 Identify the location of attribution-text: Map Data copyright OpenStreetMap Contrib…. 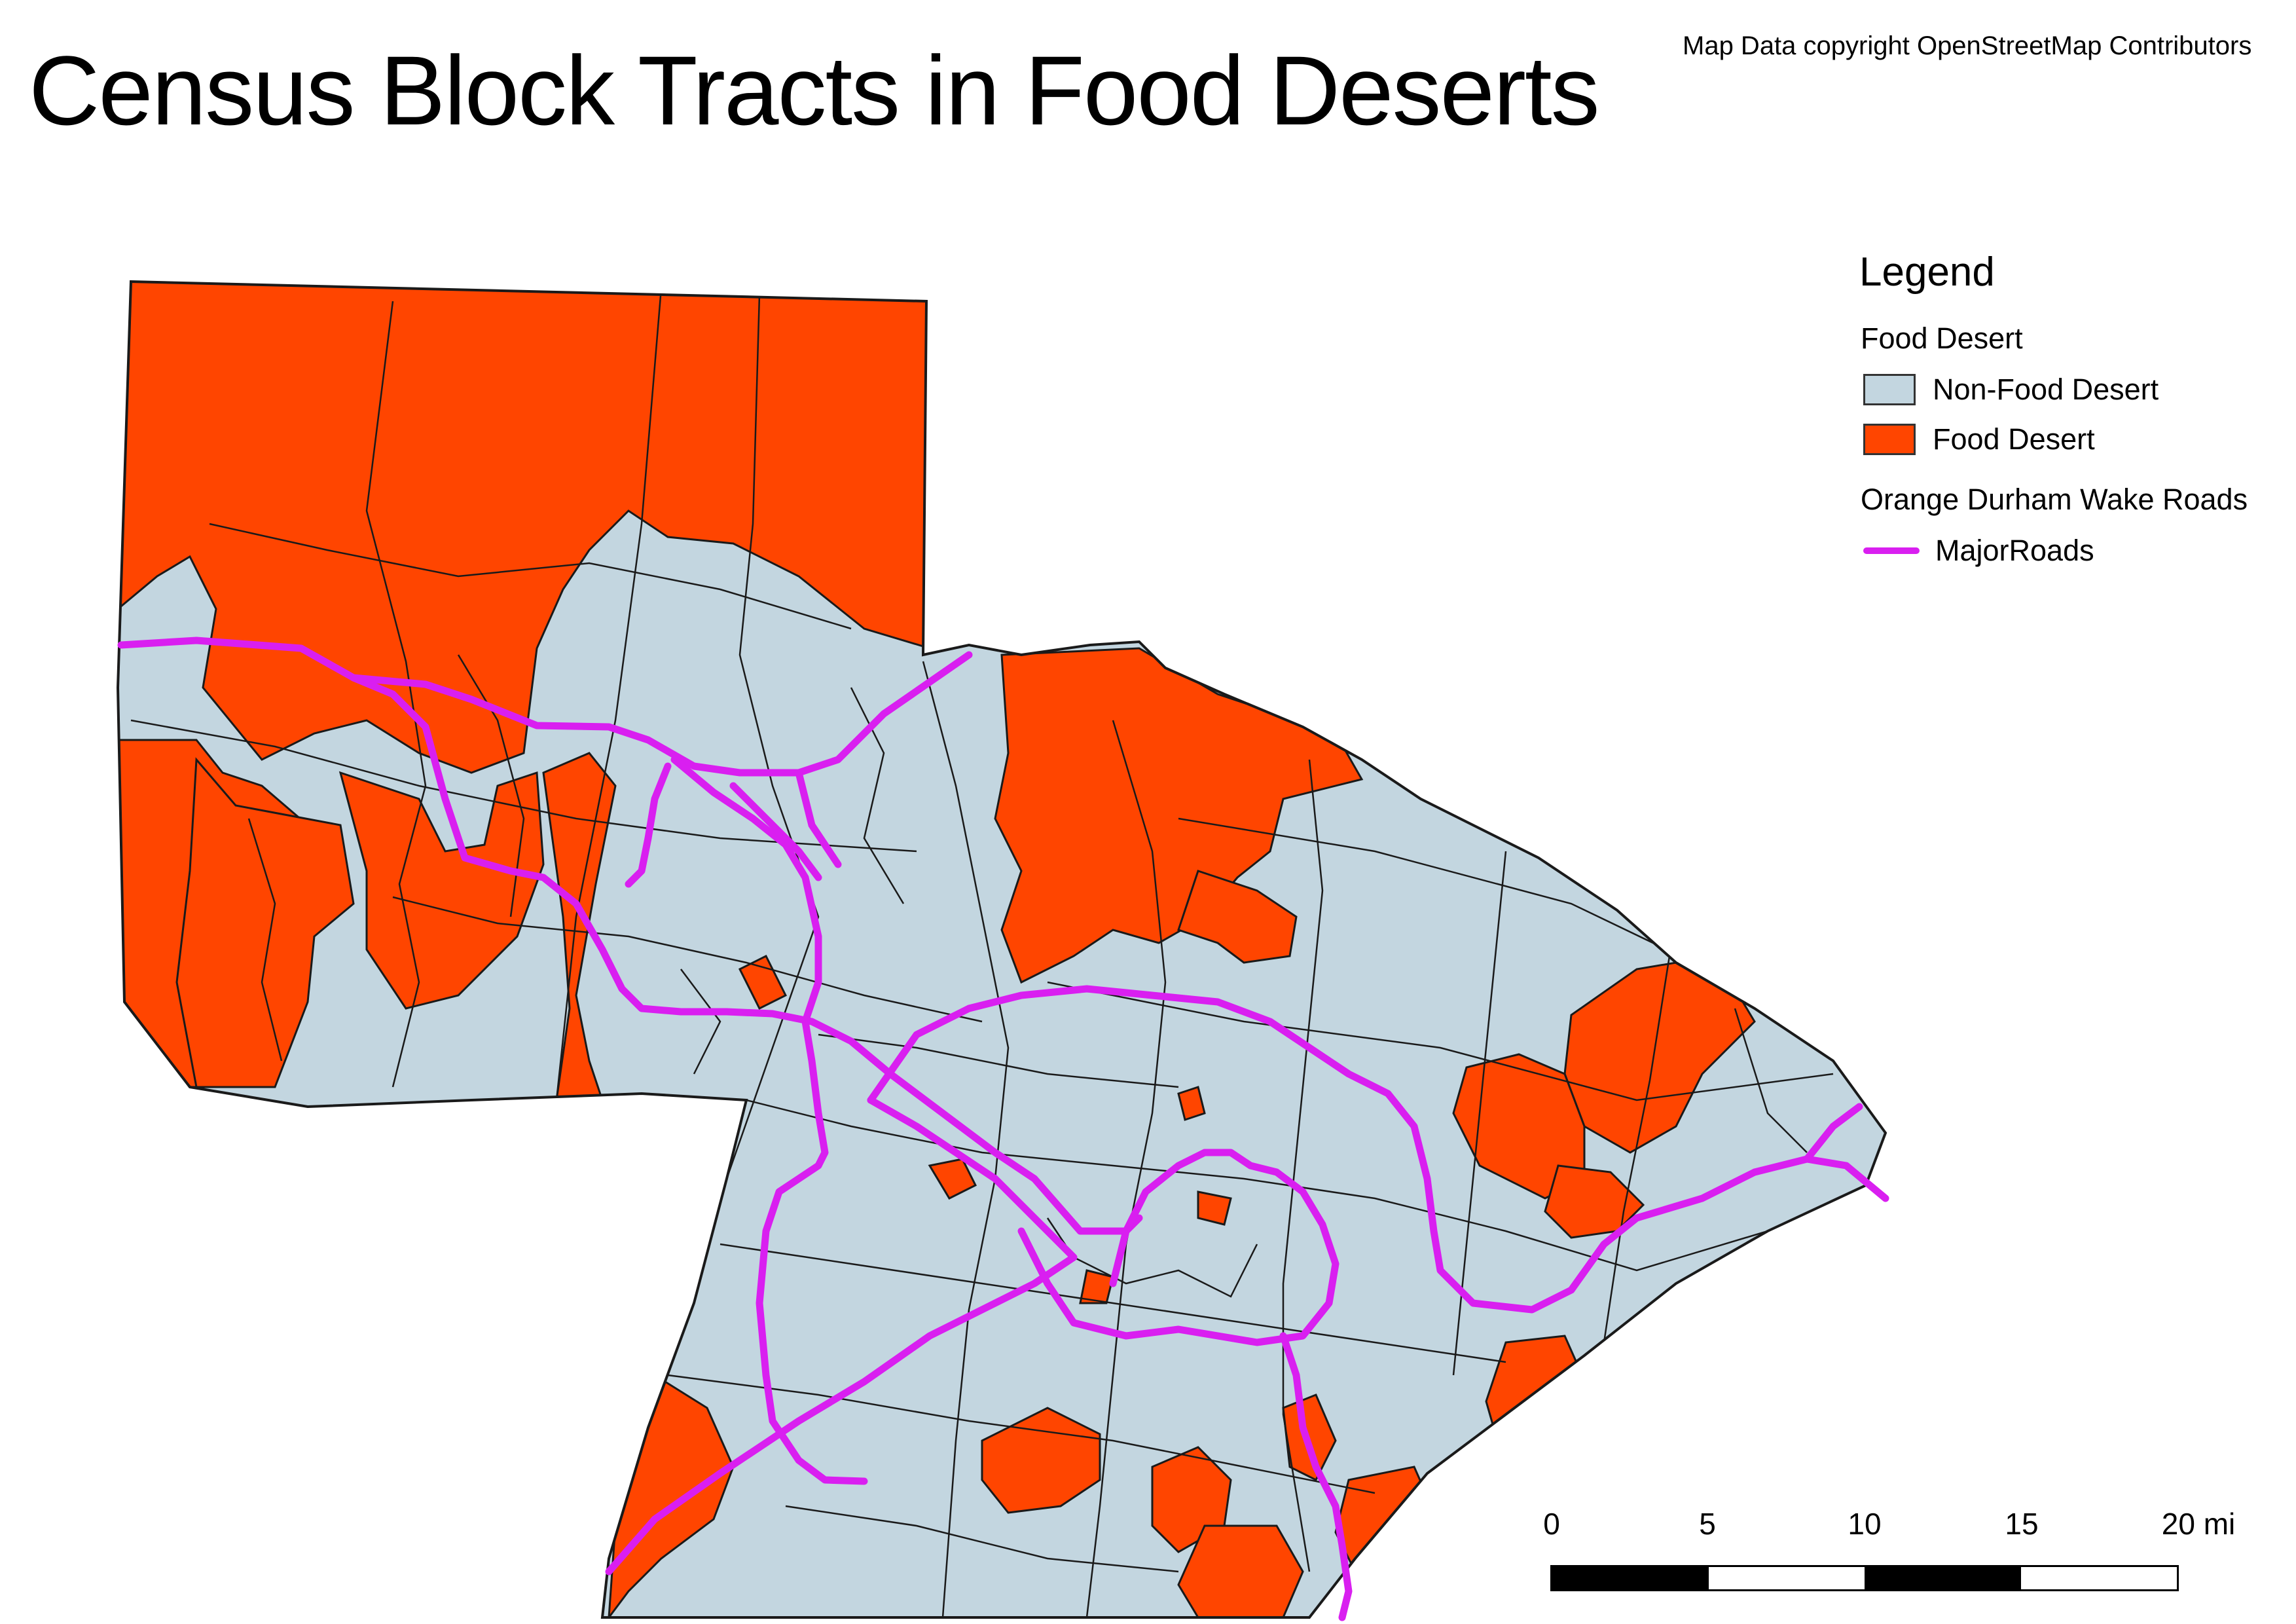
(1967, 45).